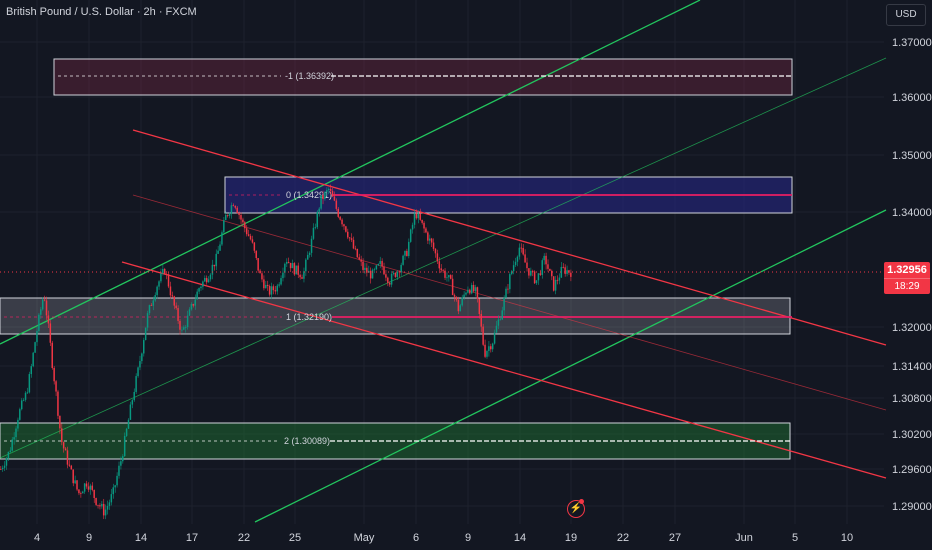  Describe the element at coordinates (912, 435) in the screenshot. I see `price-tick-label: 1.30200` at that location.